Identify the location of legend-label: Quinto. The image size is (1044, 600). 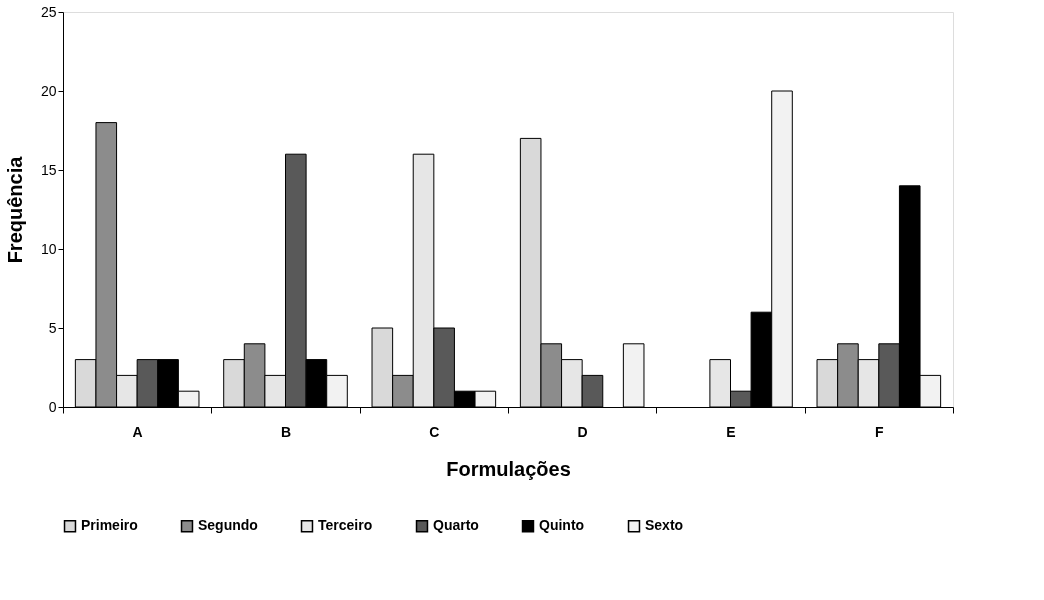
(562, 525).